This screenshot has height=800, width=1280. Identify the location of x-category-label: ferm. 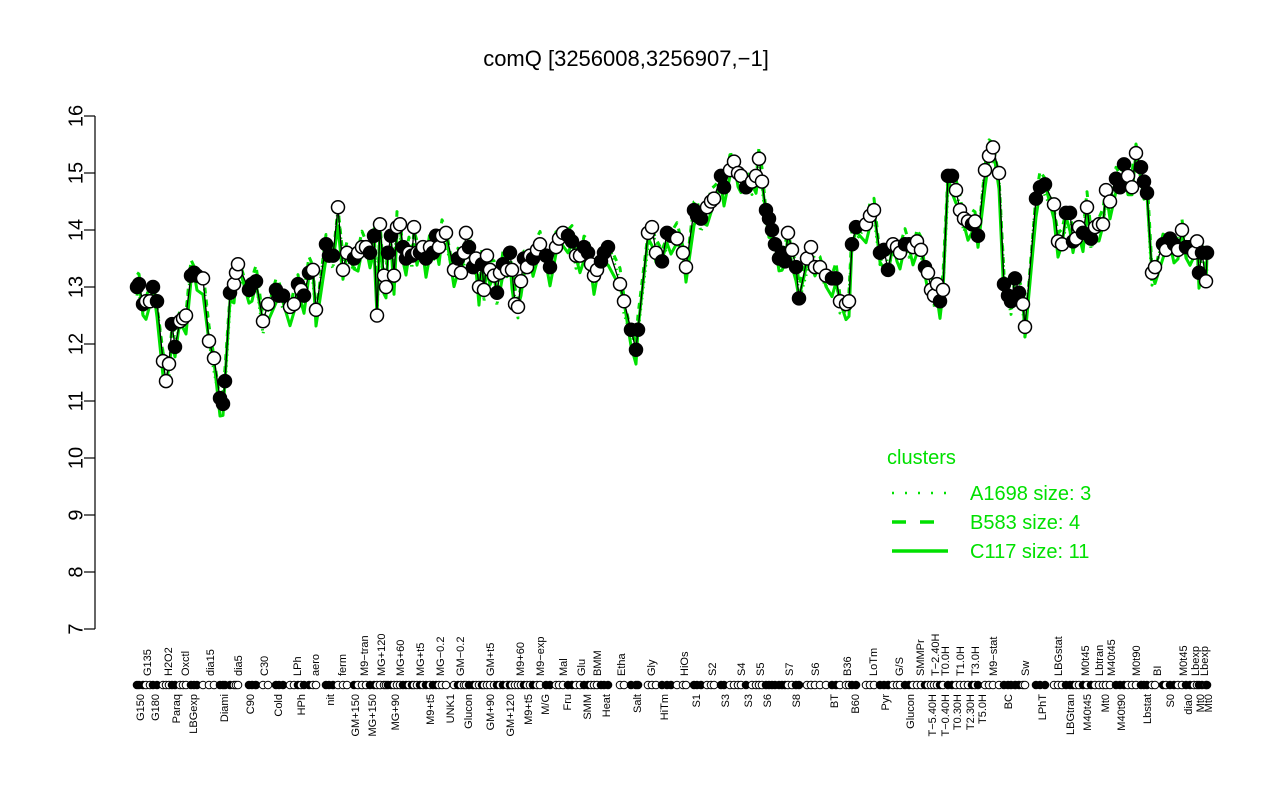
(343, 665).